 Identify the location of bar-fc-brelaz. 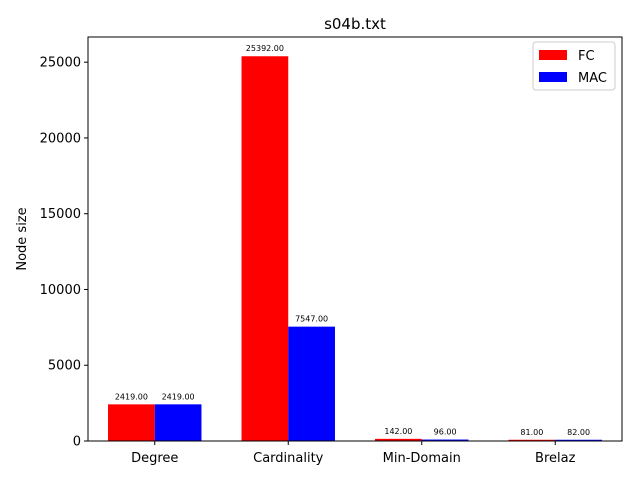
(532, 440).